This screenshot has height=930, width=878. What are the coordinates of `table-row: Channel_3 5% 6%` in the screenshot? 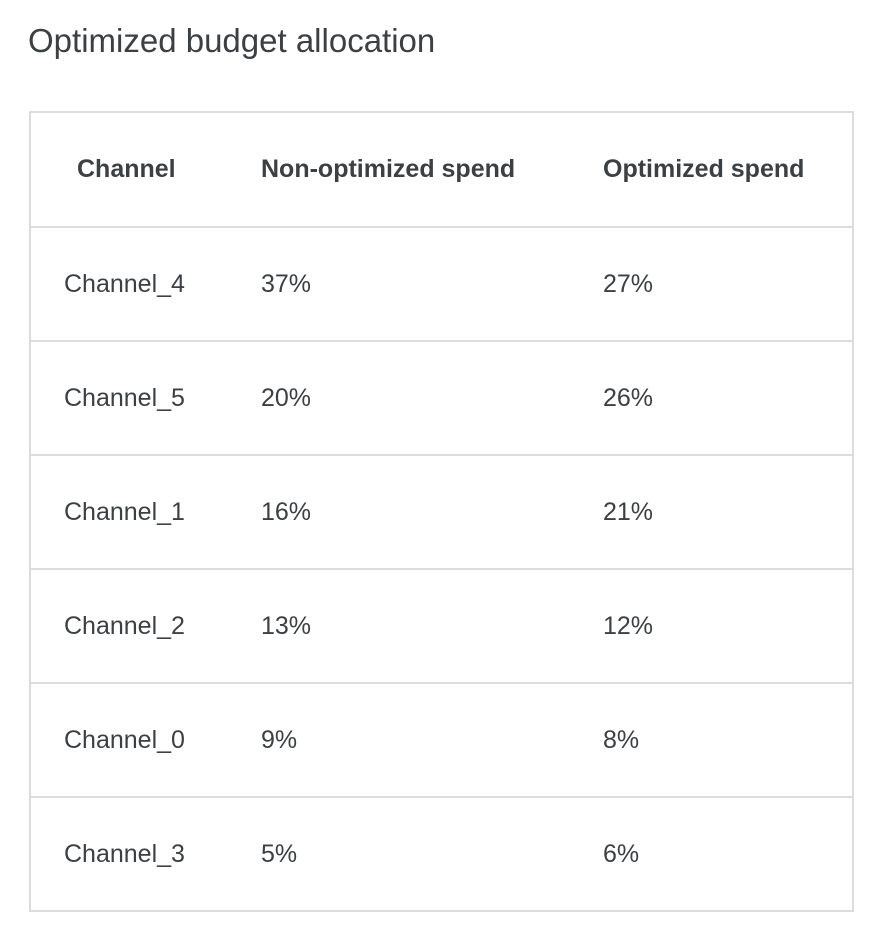 It's located at (441, 854).